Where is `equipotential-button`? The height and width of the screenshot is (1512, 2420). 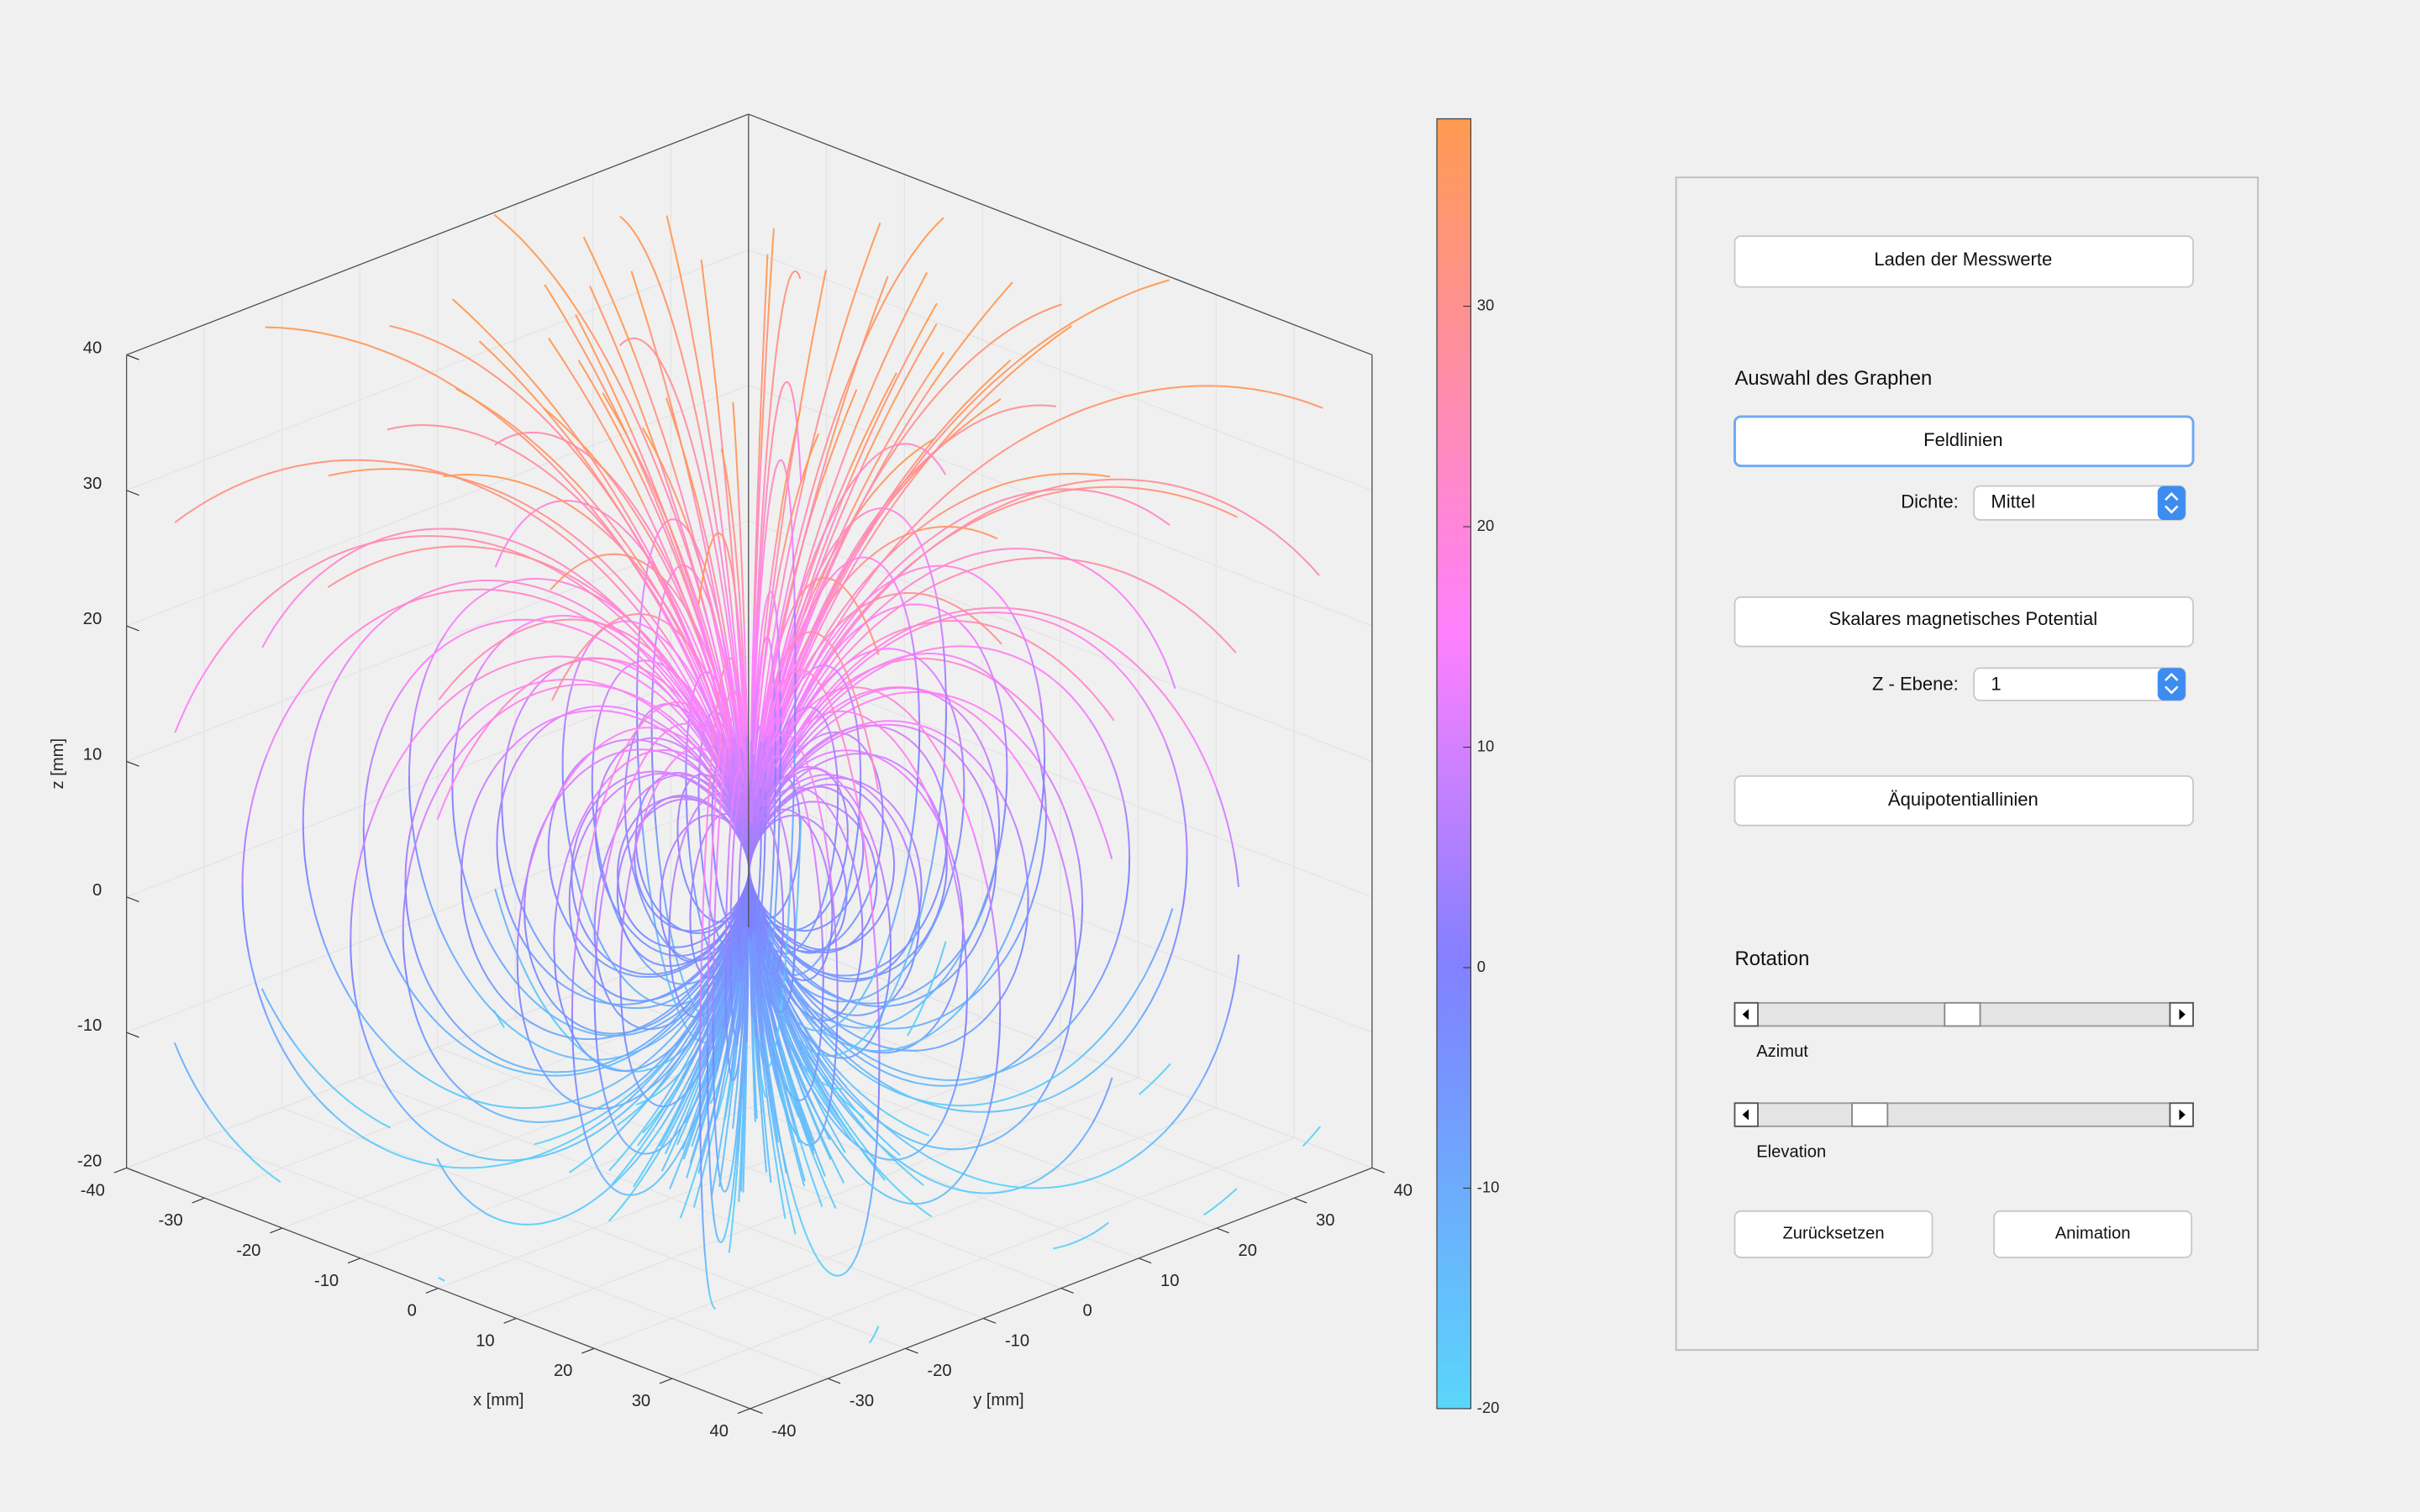 equipotential-button is located at coordinates (1964, 800).